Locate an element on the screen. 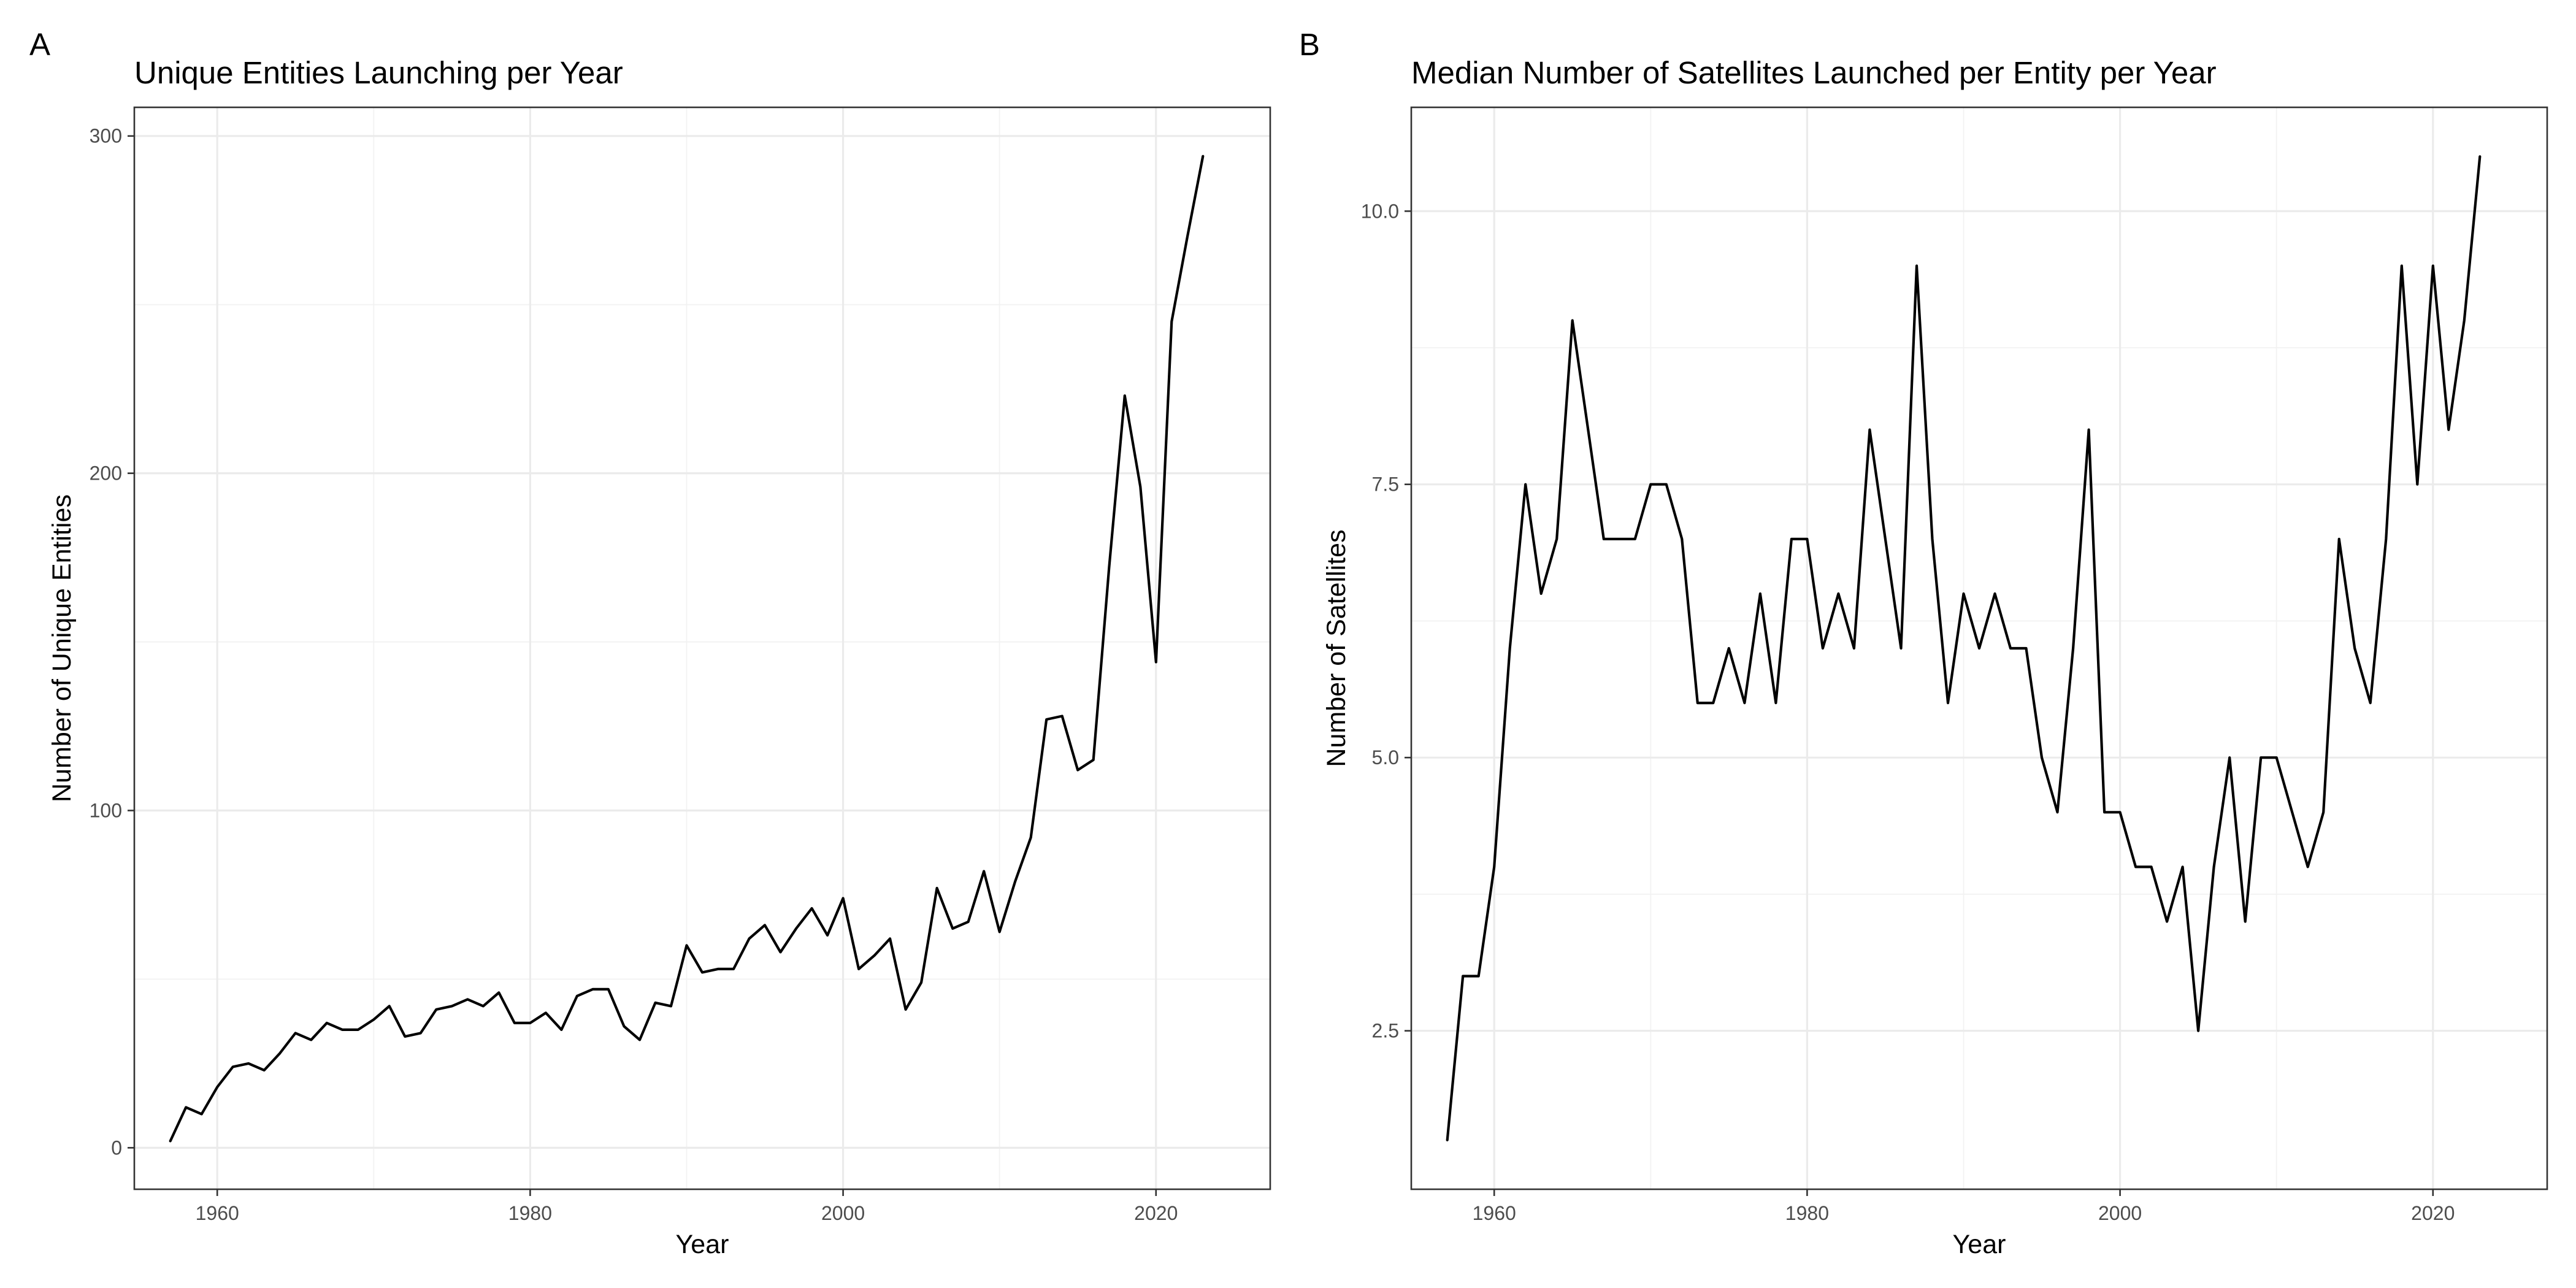 This screenshot has width=2576, height=1288. y-axis-title: Number of Satellites is located at coordinates (1336, 648).